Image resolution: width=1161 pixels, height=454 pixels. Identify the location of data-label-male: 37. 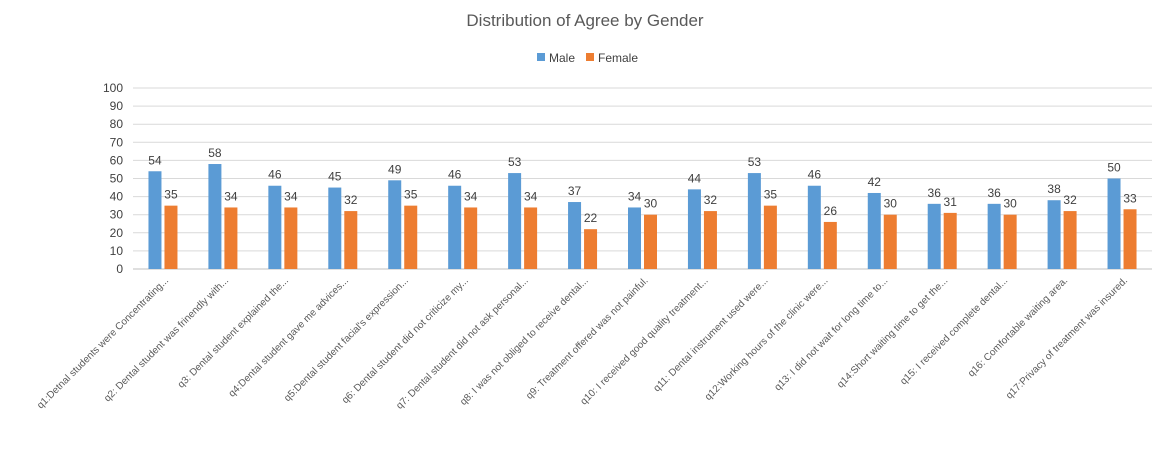
(575, 191).